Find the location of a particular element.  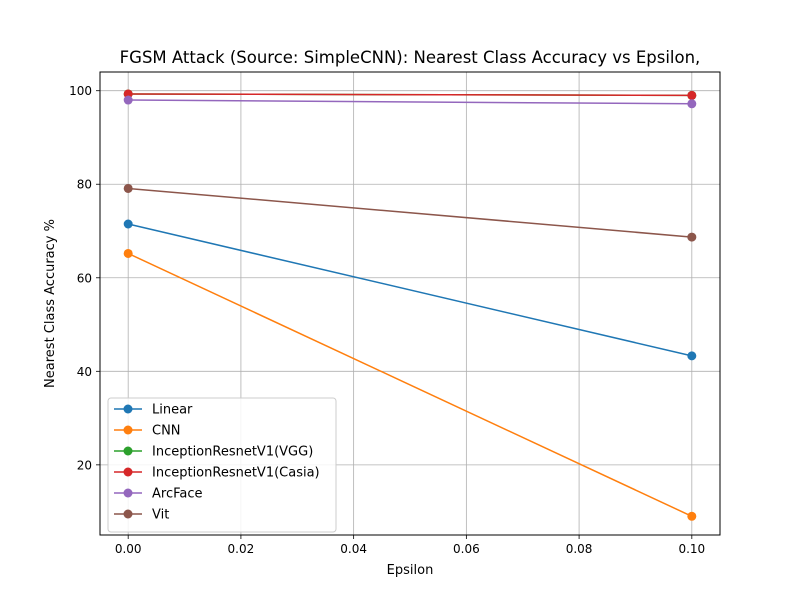

legend-item-linear: Linear is located at coordinates (153, 410).